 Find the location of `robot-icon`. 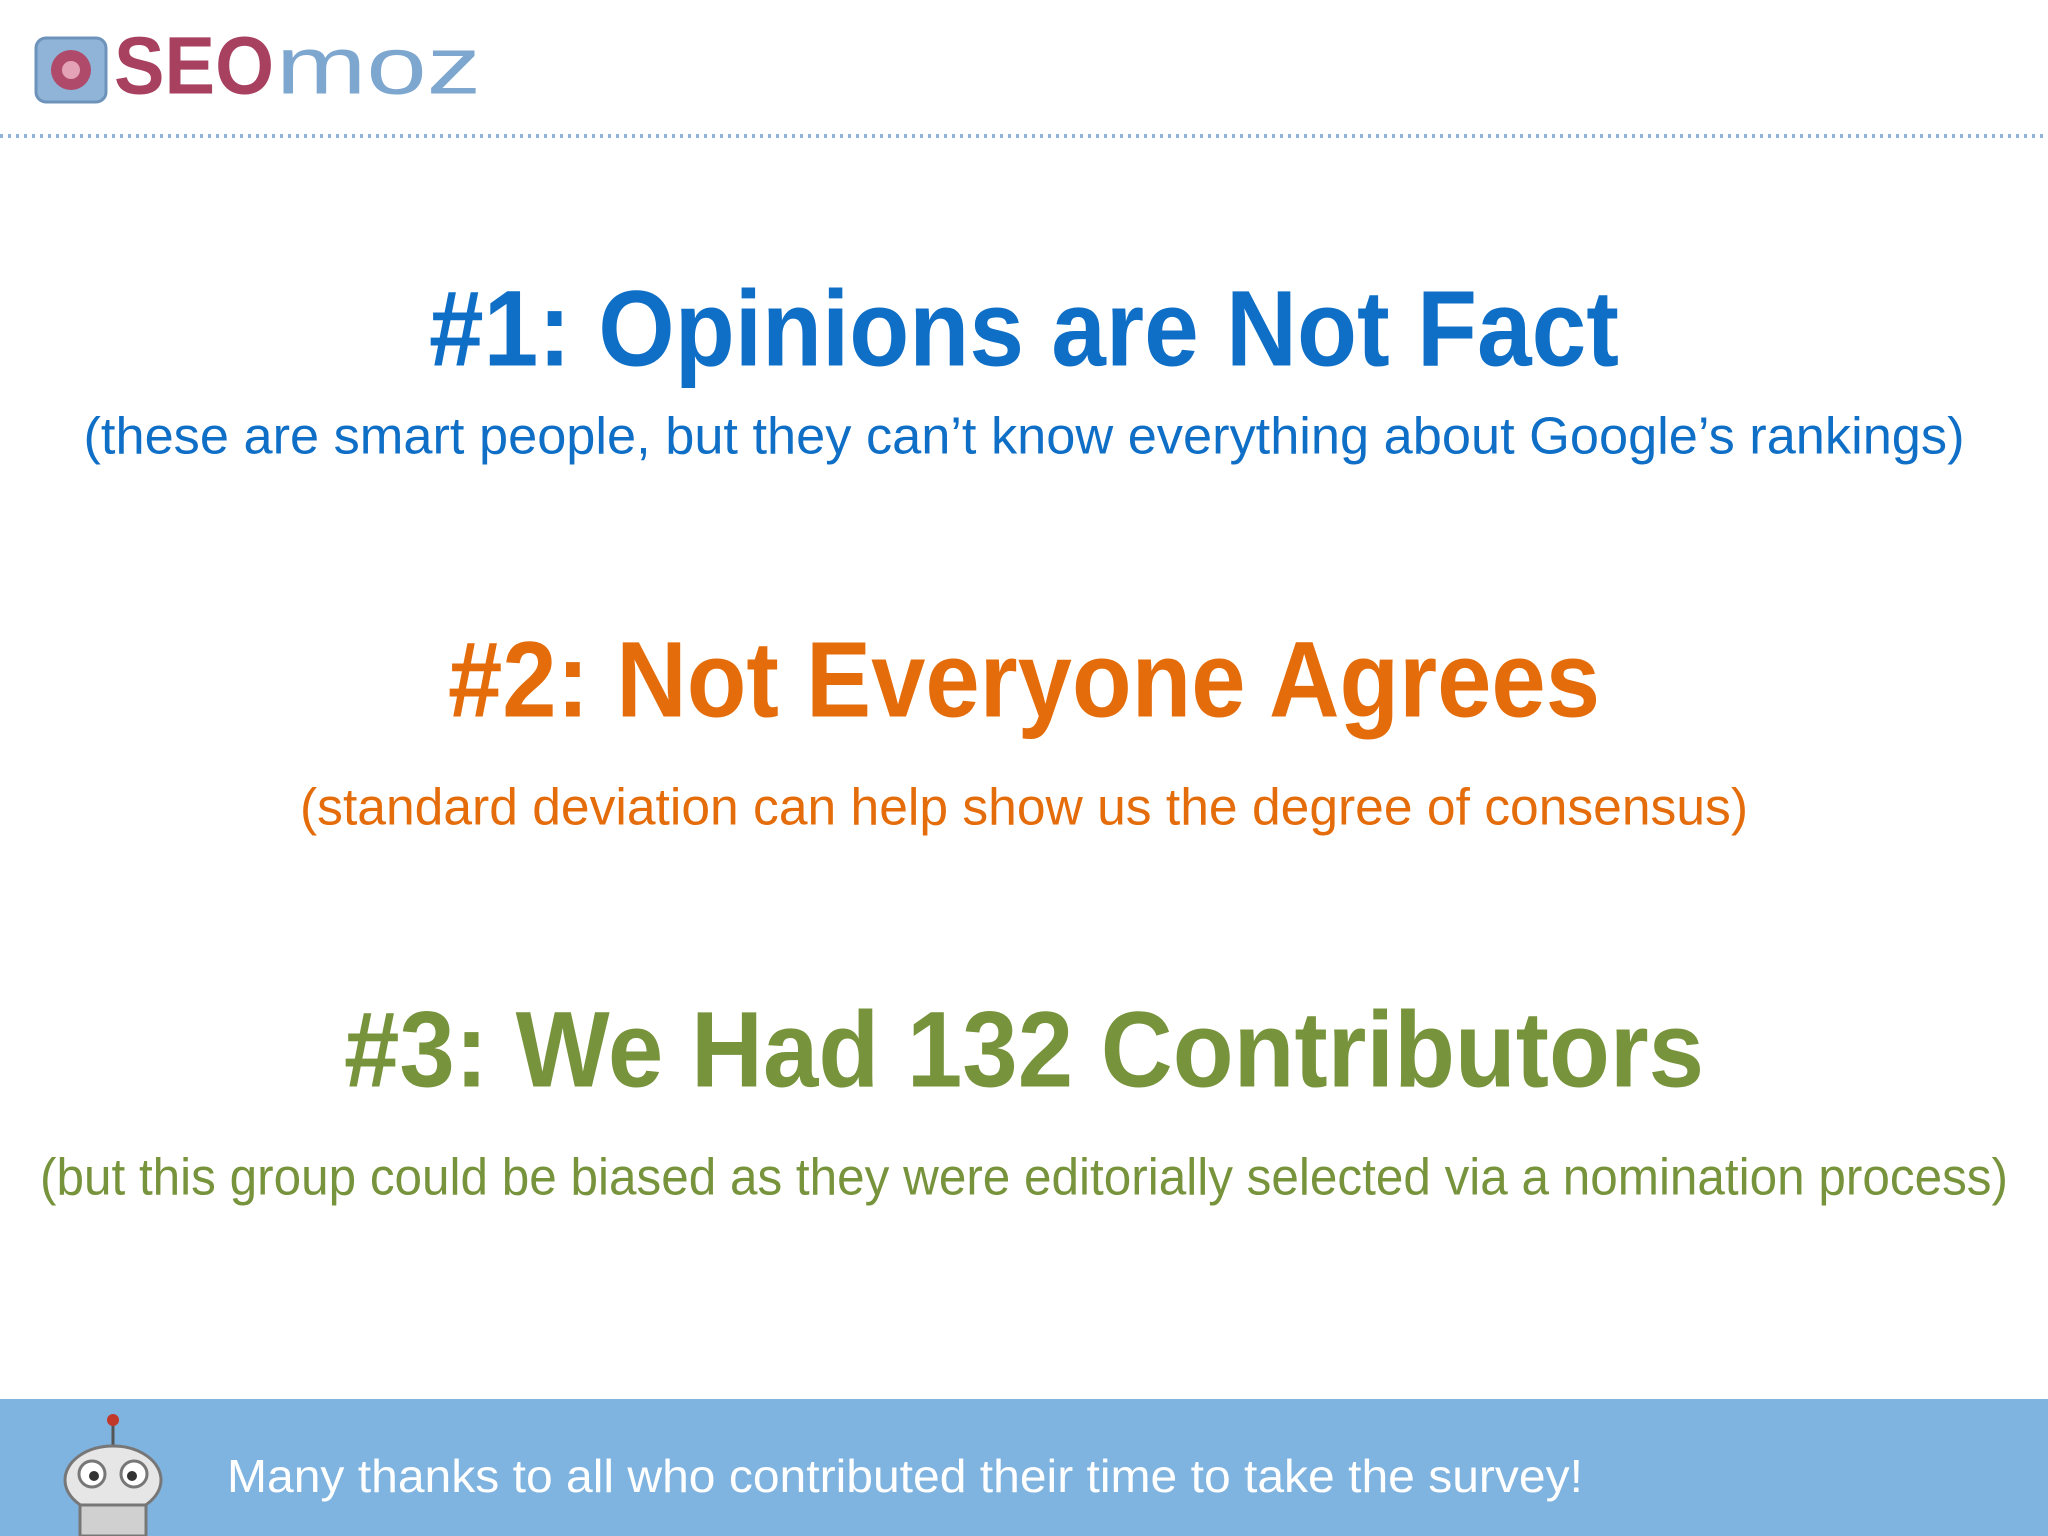

robot-icon is located at coordinates (113, 1475).